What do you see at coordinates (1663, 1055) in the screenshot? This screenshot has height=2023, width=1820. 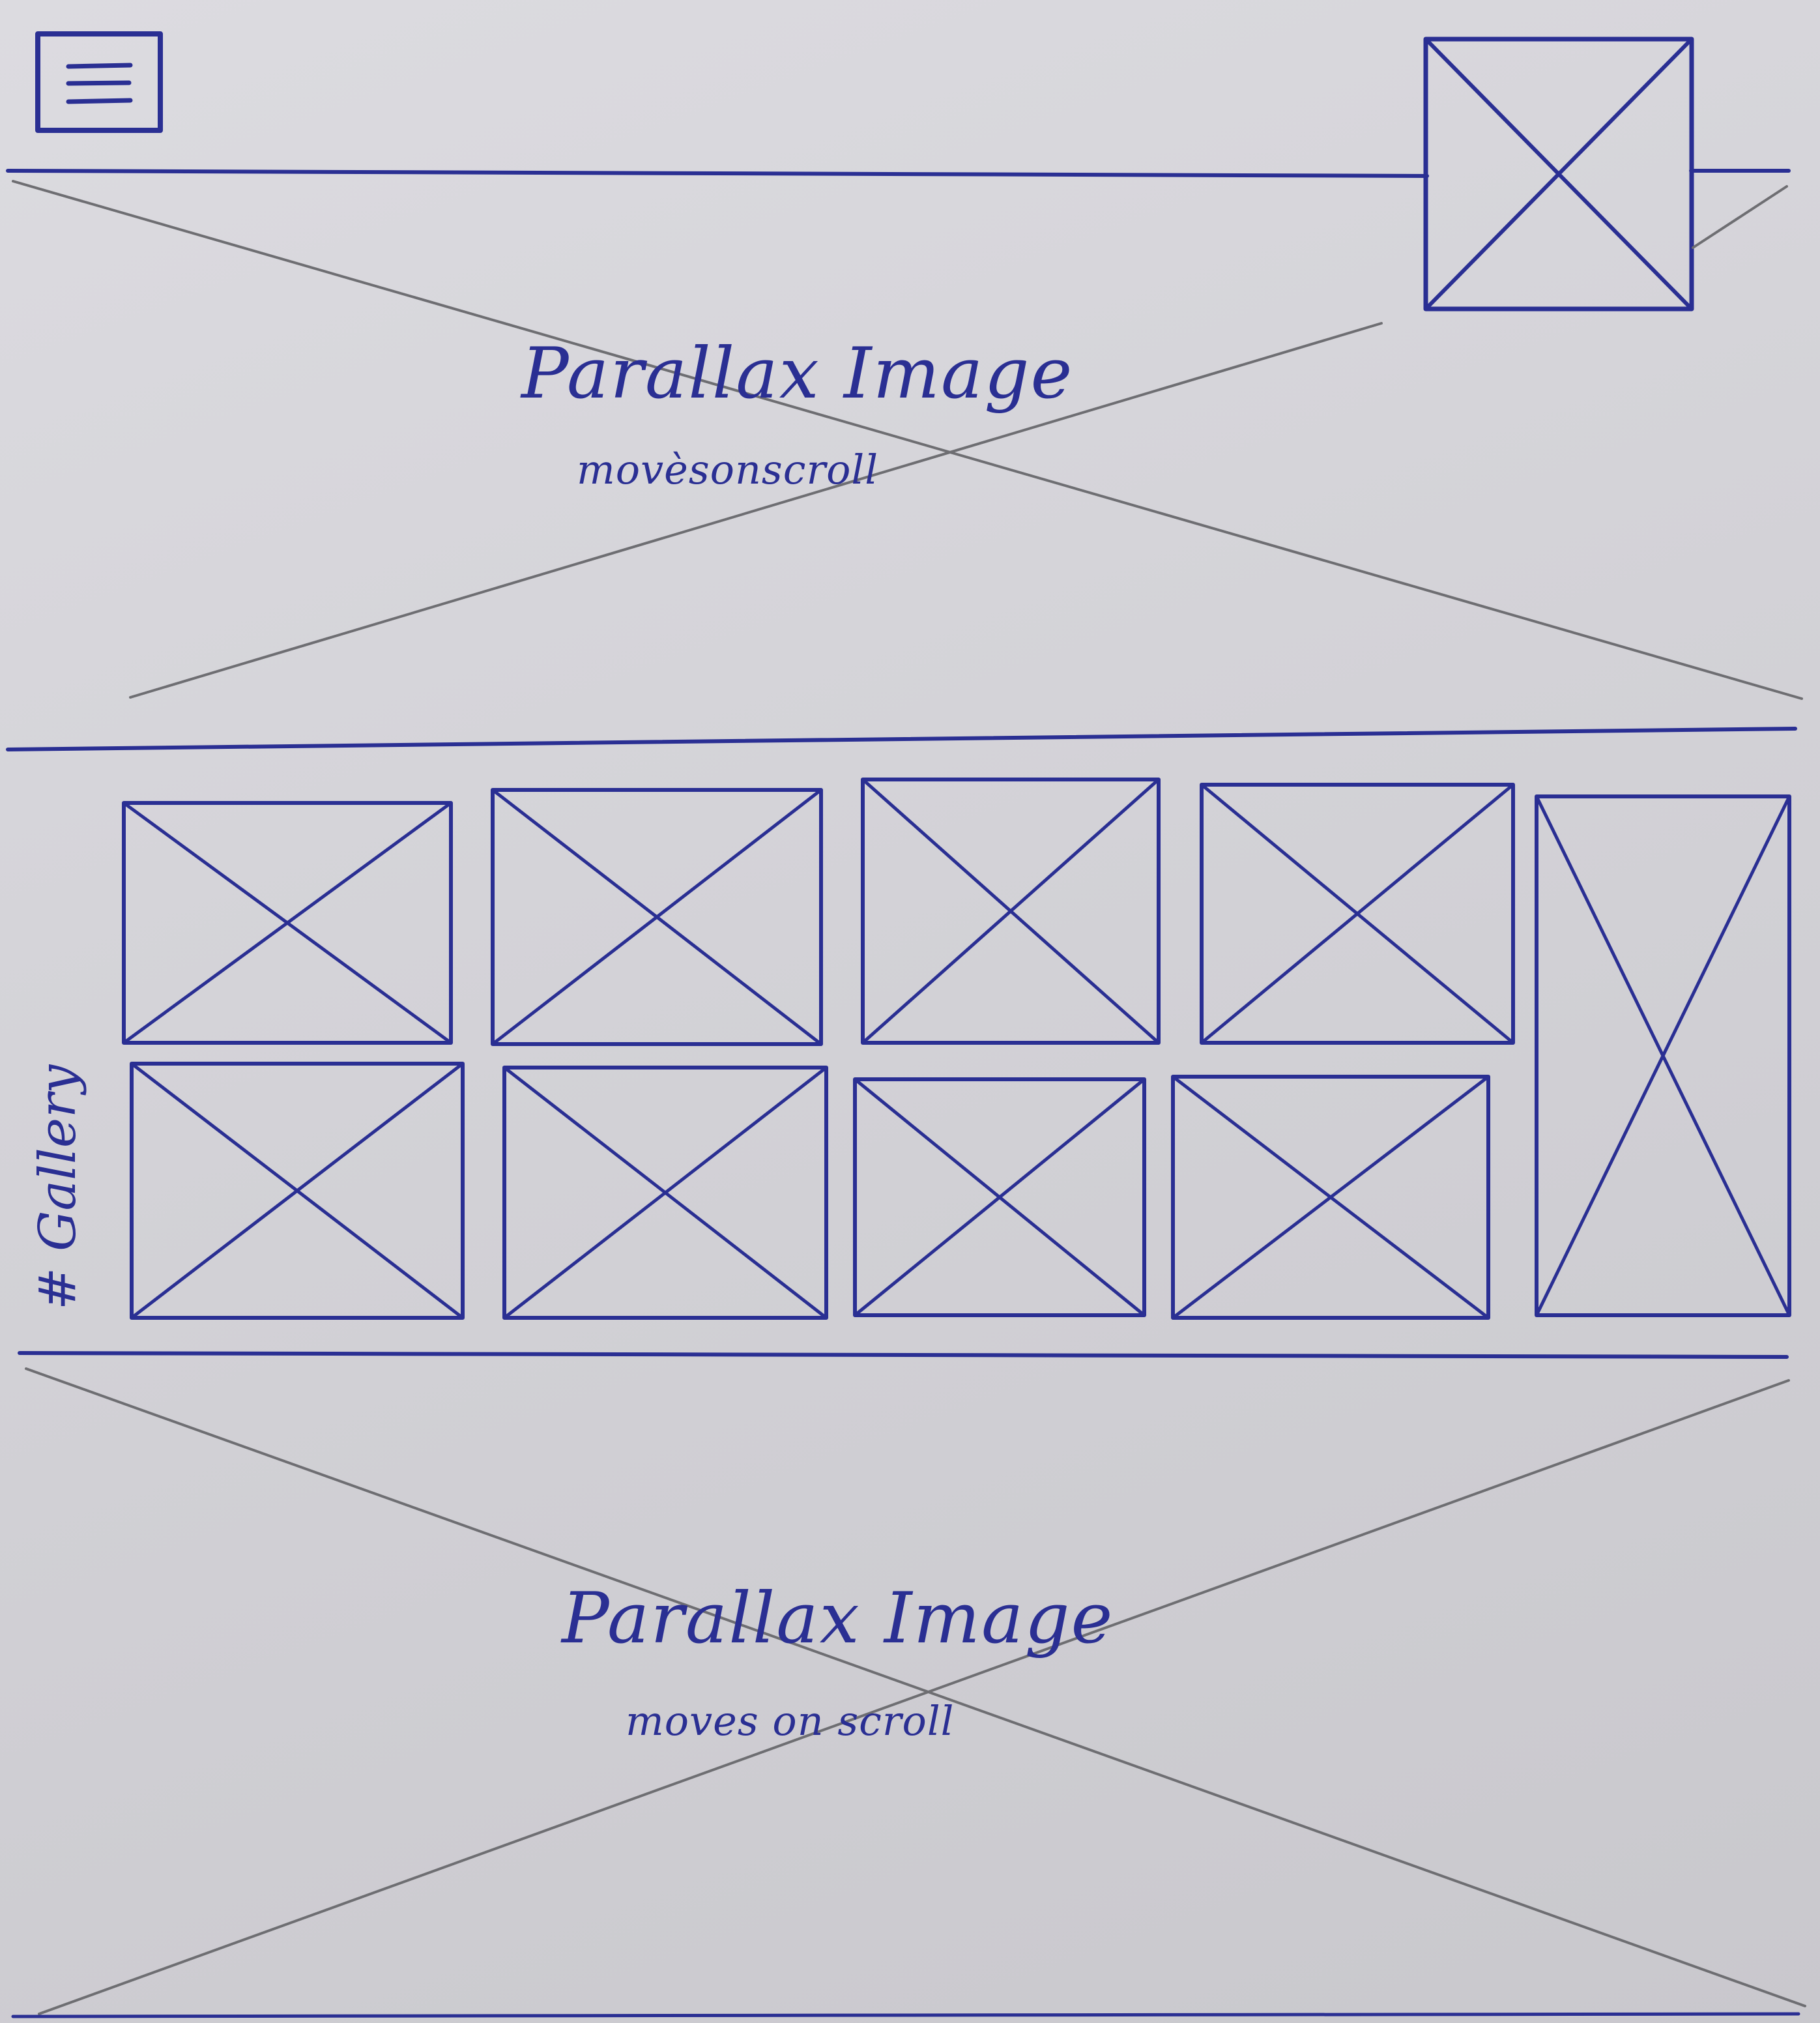 I see `gallery-item-tall` at bounding box center [1663, 1055].